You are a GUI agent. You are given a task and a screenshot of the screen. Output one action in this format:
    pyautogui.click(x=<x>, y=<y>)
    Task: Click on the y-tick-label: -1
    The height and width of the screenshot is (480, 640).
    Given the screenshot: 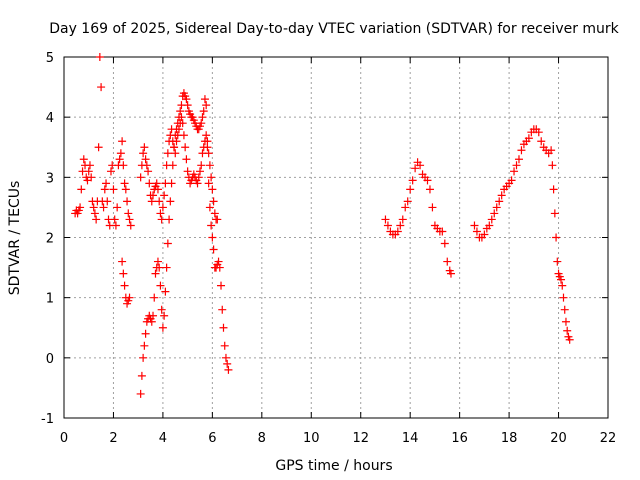 What is the action you would take?
    pyautogui.click(x=47, y=419)
    